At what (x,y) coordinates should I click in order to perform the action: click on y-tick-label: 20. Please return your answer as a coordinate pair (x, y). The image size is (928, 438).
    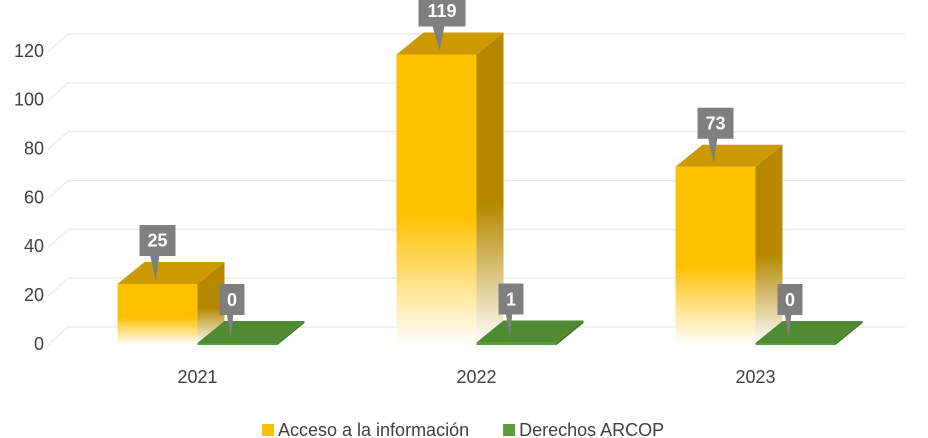
    Looking at the image, I should click on (34, 295).